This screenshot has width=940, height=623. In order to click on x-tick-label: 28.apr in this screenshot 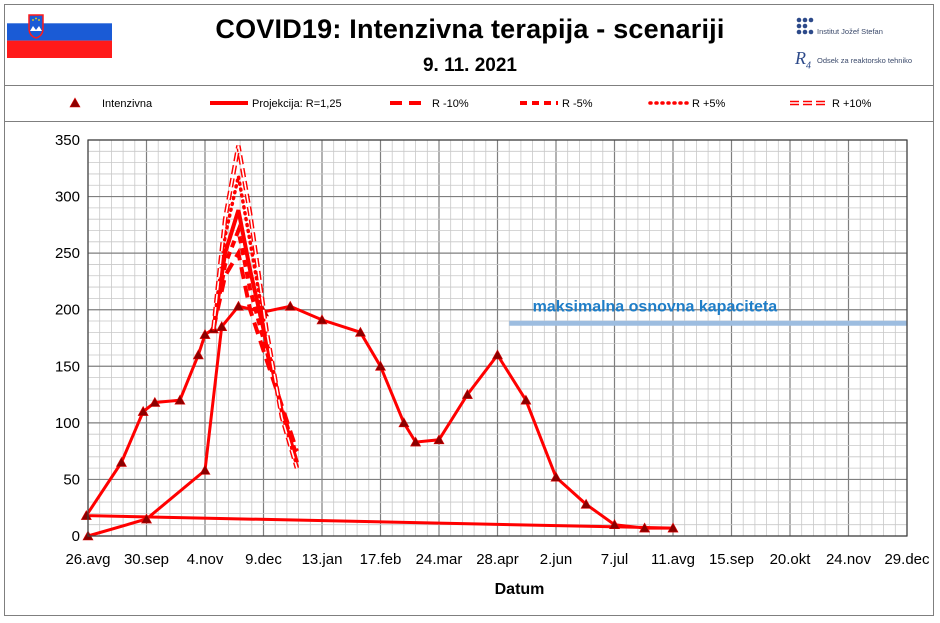, I will do `click(497, 559)`.